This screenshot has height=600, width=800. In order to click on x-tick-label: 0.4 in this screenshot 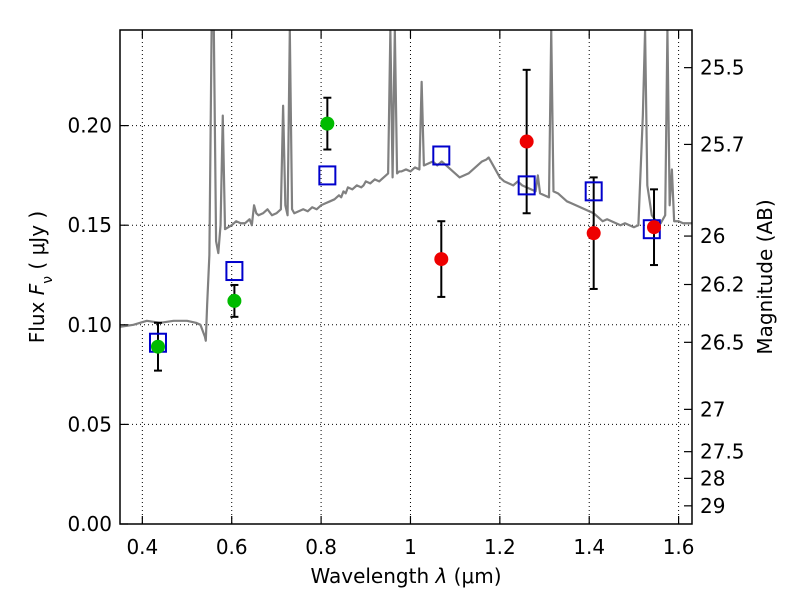, I will do `click(142, 547)`.